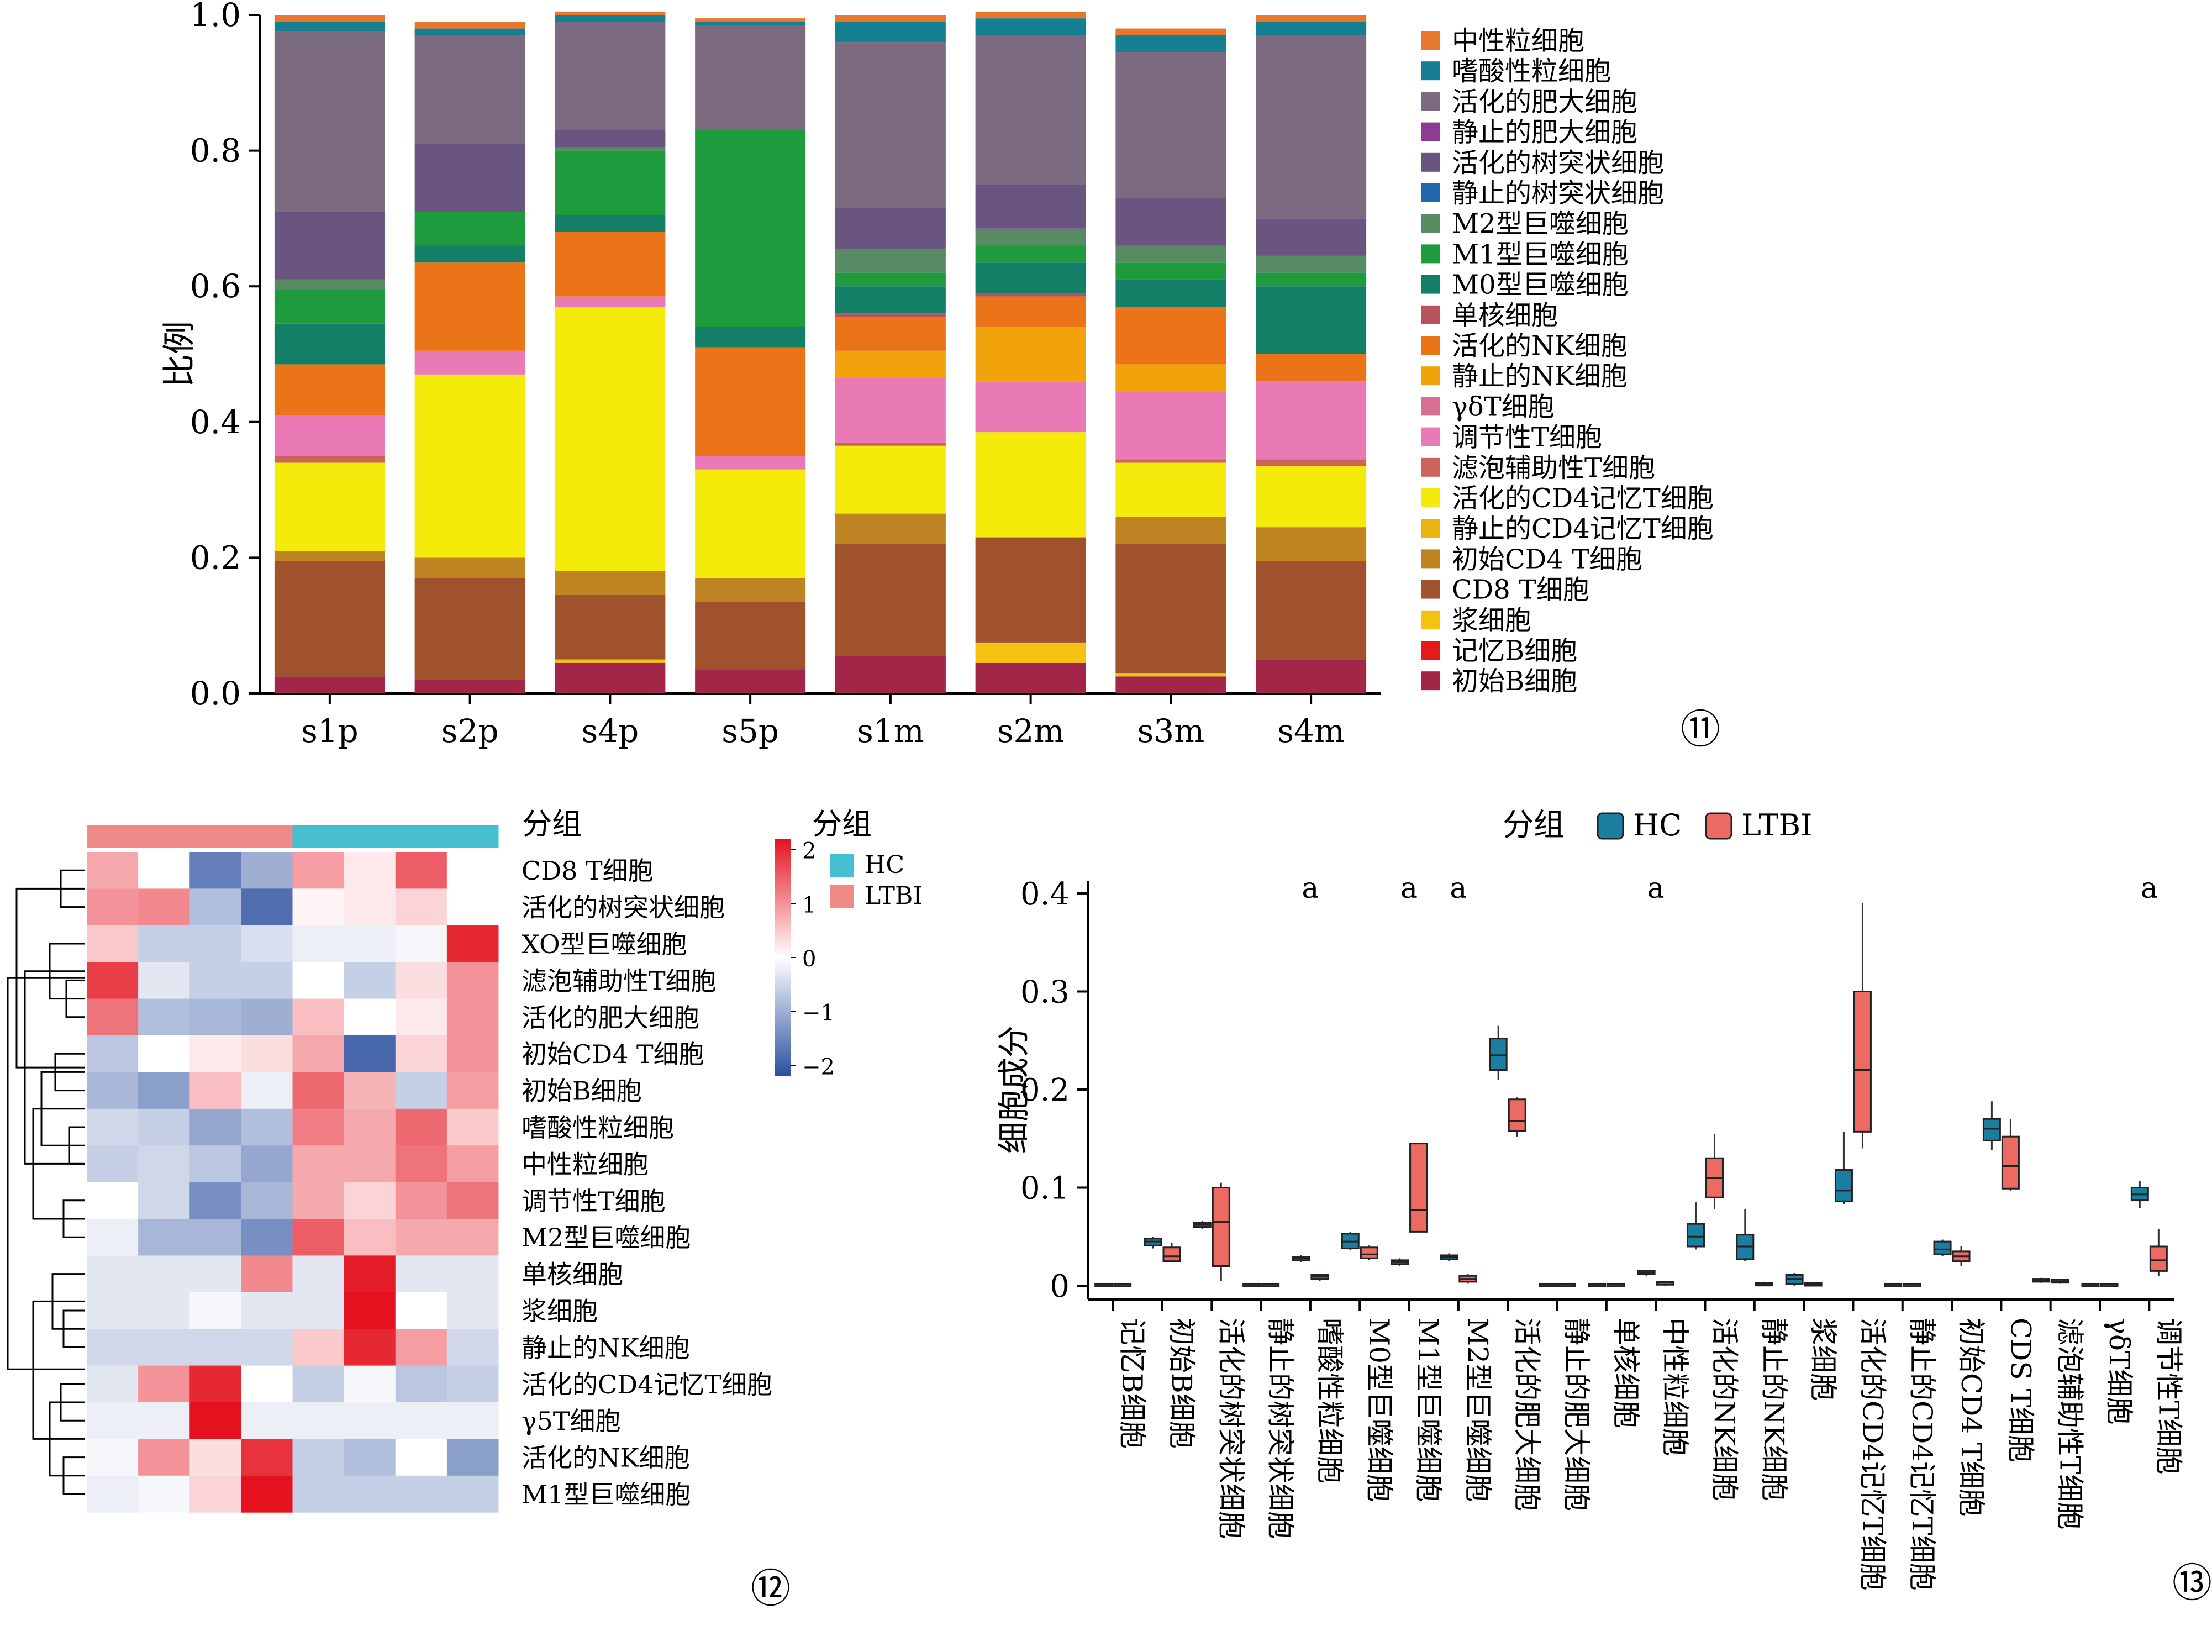 Image resolution: width=2212 pixels, height=1652 pixels. I want to click on color-scale-label: 2, so click(809, 851).